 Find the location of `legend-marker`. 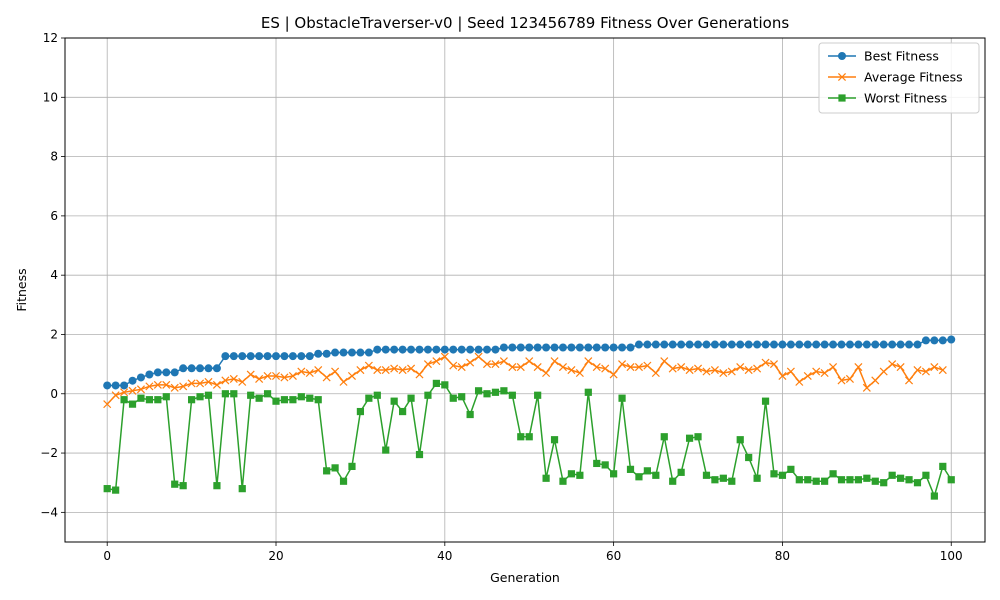

legend-marker is located at coordinates (842, 56).